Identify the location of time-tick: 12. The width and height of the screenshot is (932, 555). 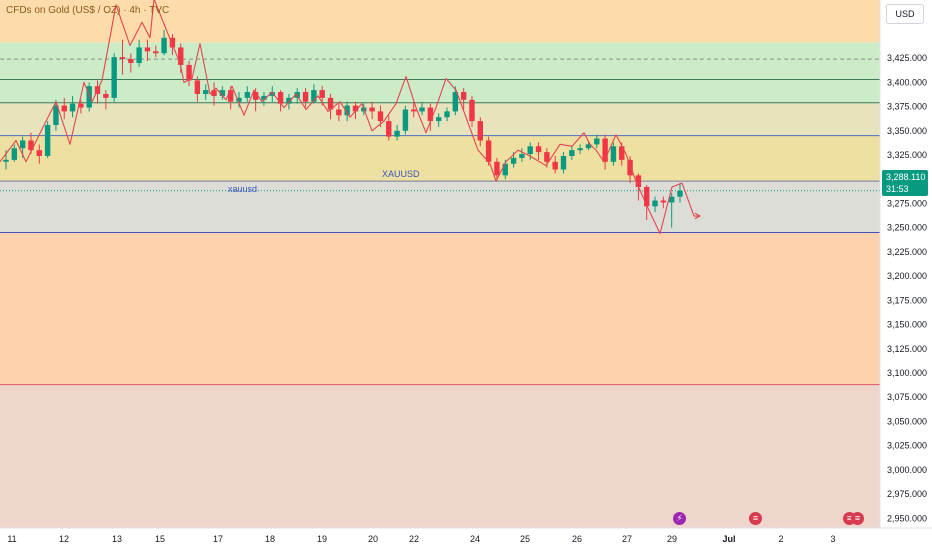
(64, 539).